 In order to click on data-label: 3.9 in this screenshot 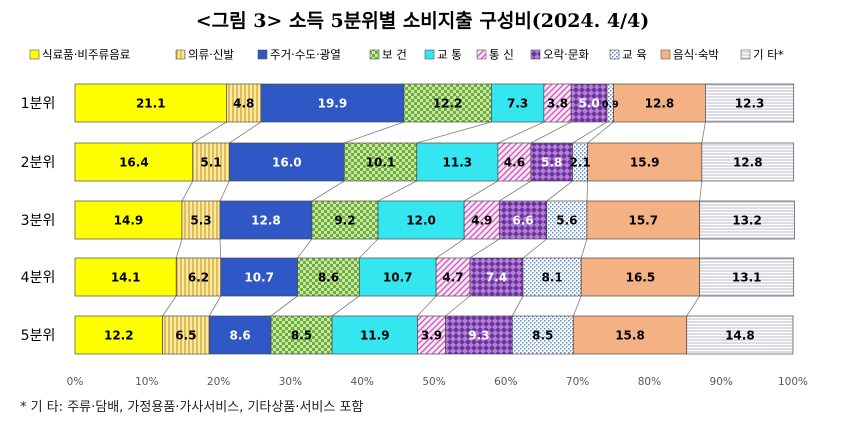, I will do `click(431, 336)`.